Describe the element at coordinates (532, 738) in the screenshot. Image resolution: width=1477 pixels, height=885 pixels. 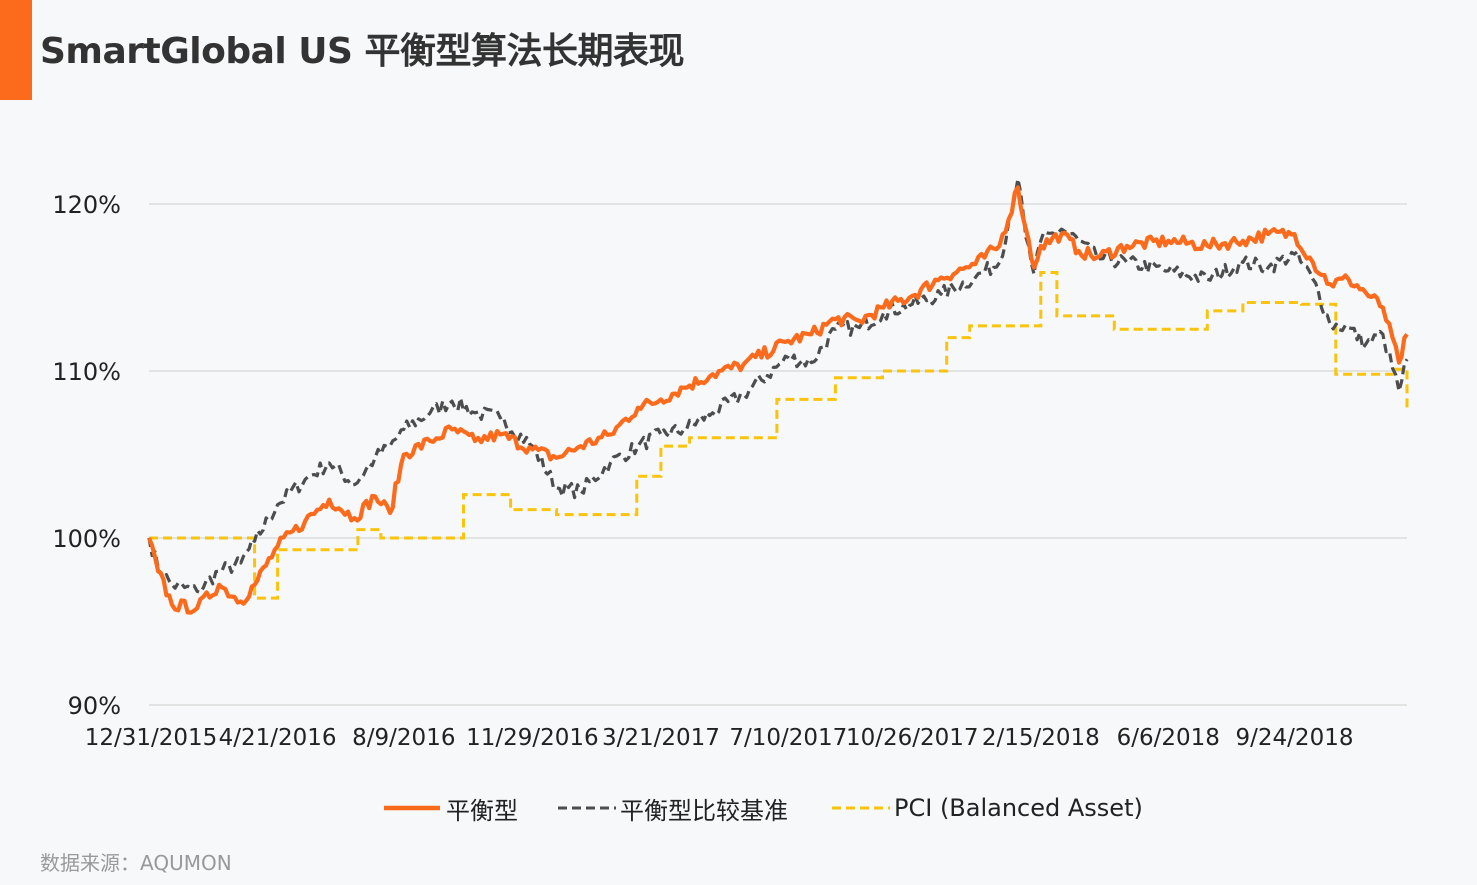
I see `x-tick-label: 11/29/2016` at that location.